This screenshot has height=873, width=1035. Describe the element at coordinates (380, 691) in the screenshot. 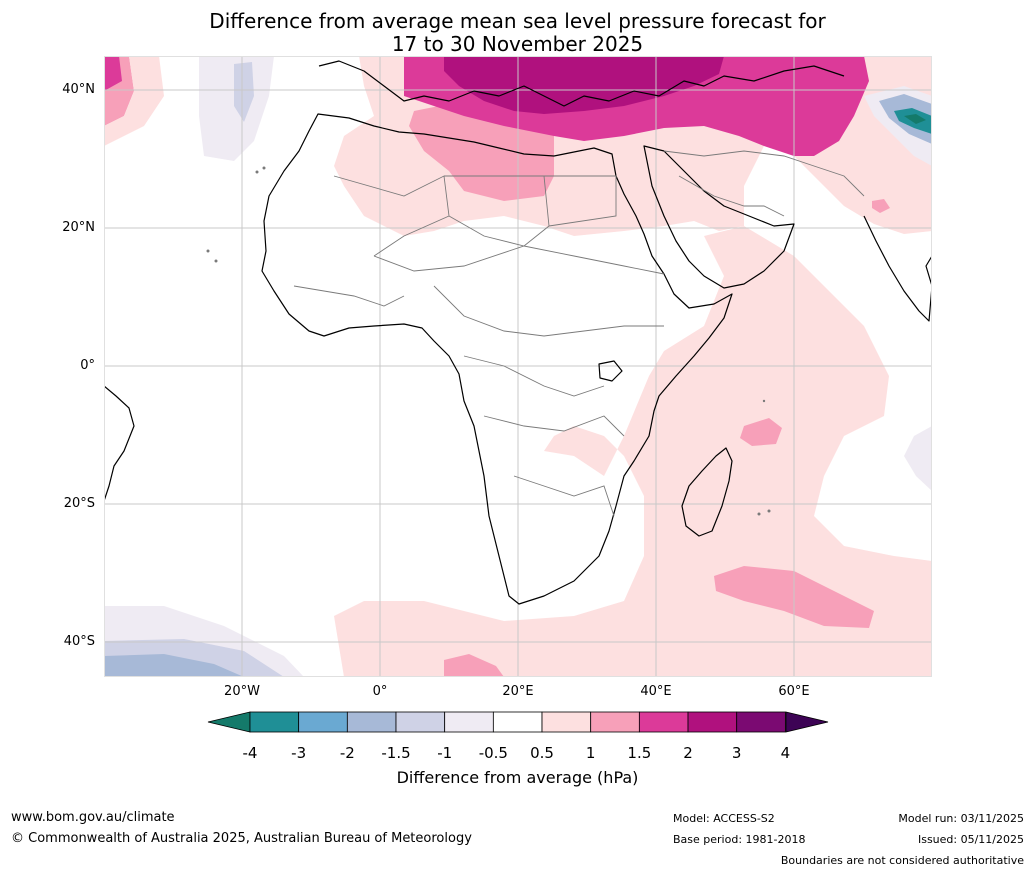

I see `lon-label-0: 0°` at that location.